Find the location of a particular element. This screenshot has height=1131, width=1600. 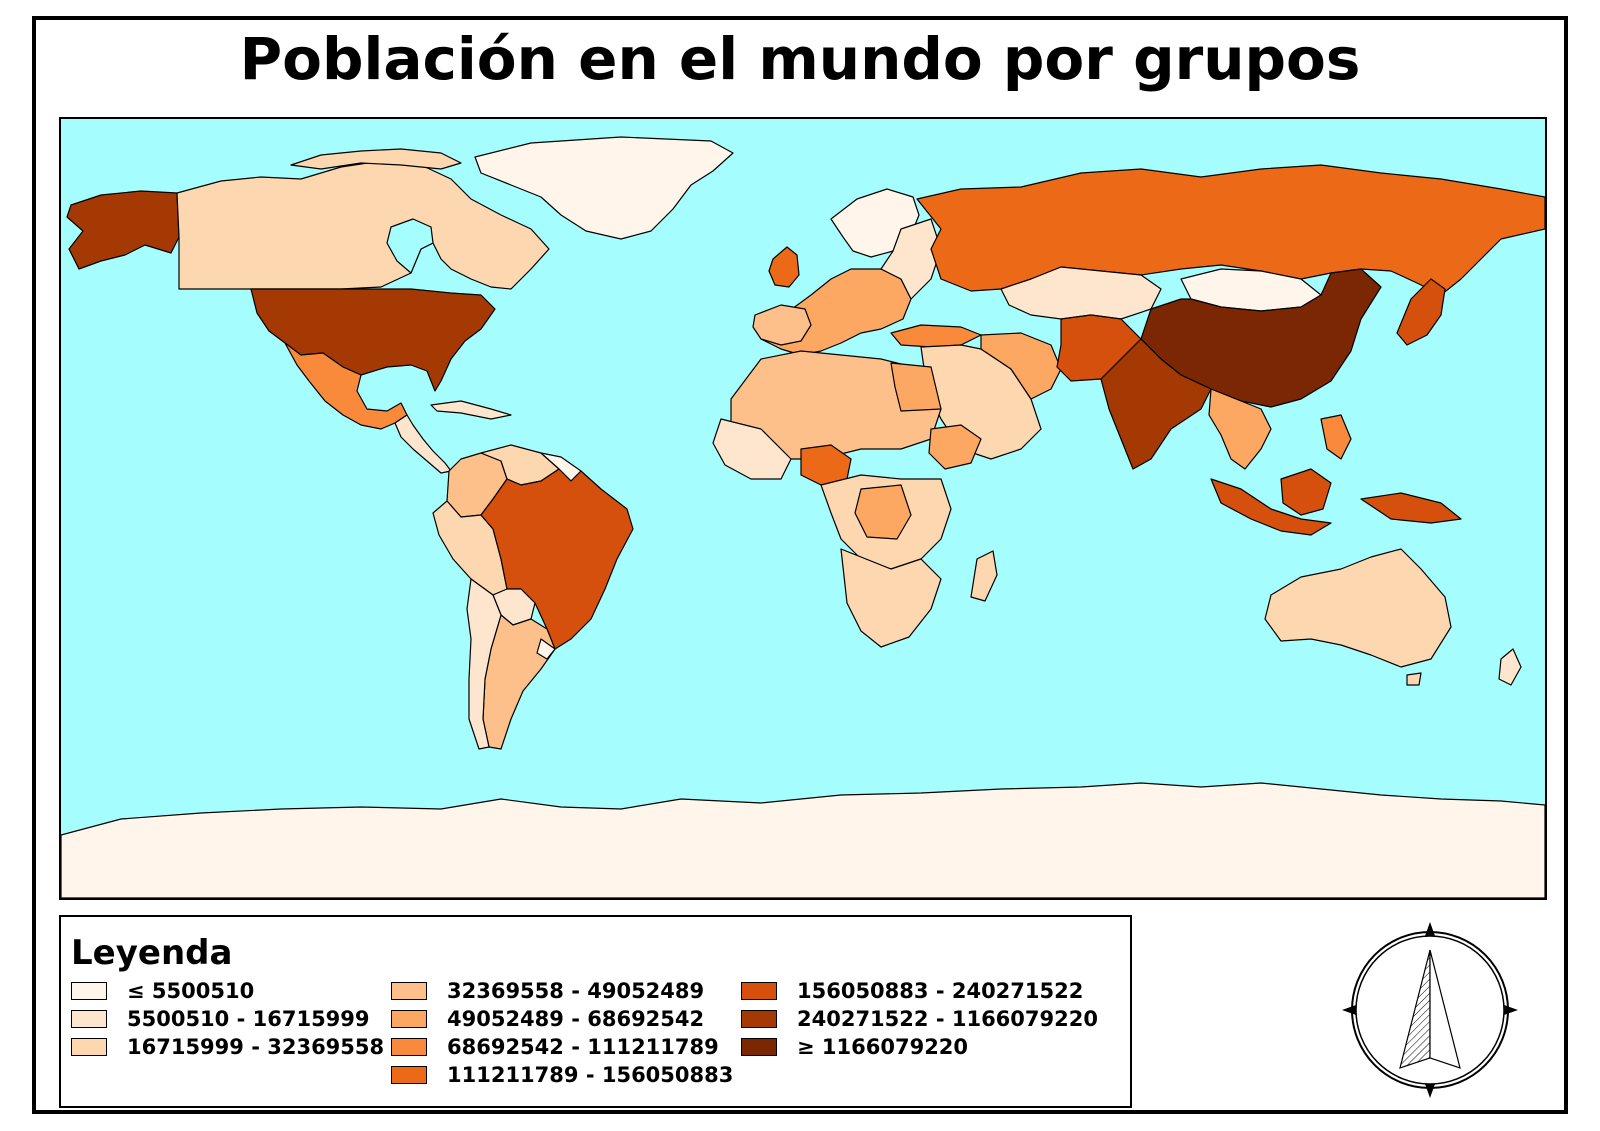

legend-item: 68692542 - 111211789 is located at coordinates (555, 1047).